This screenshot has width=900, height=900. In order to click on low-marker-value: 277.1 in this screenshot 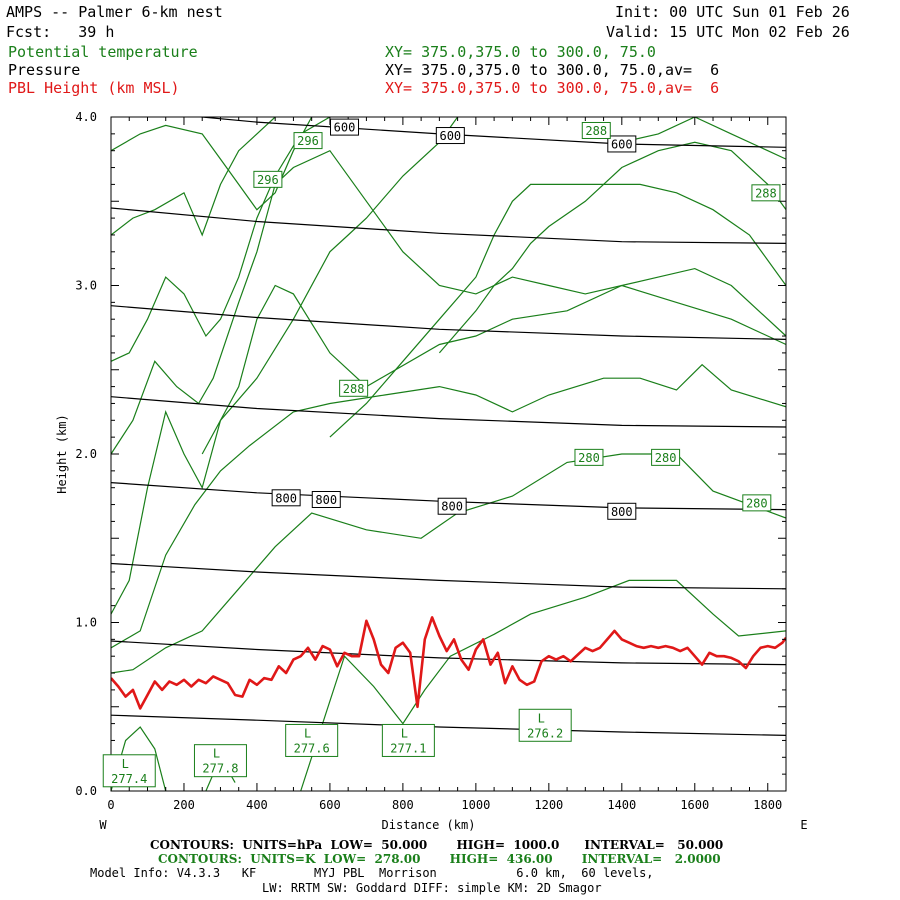, I will do `click(408, 748)`.